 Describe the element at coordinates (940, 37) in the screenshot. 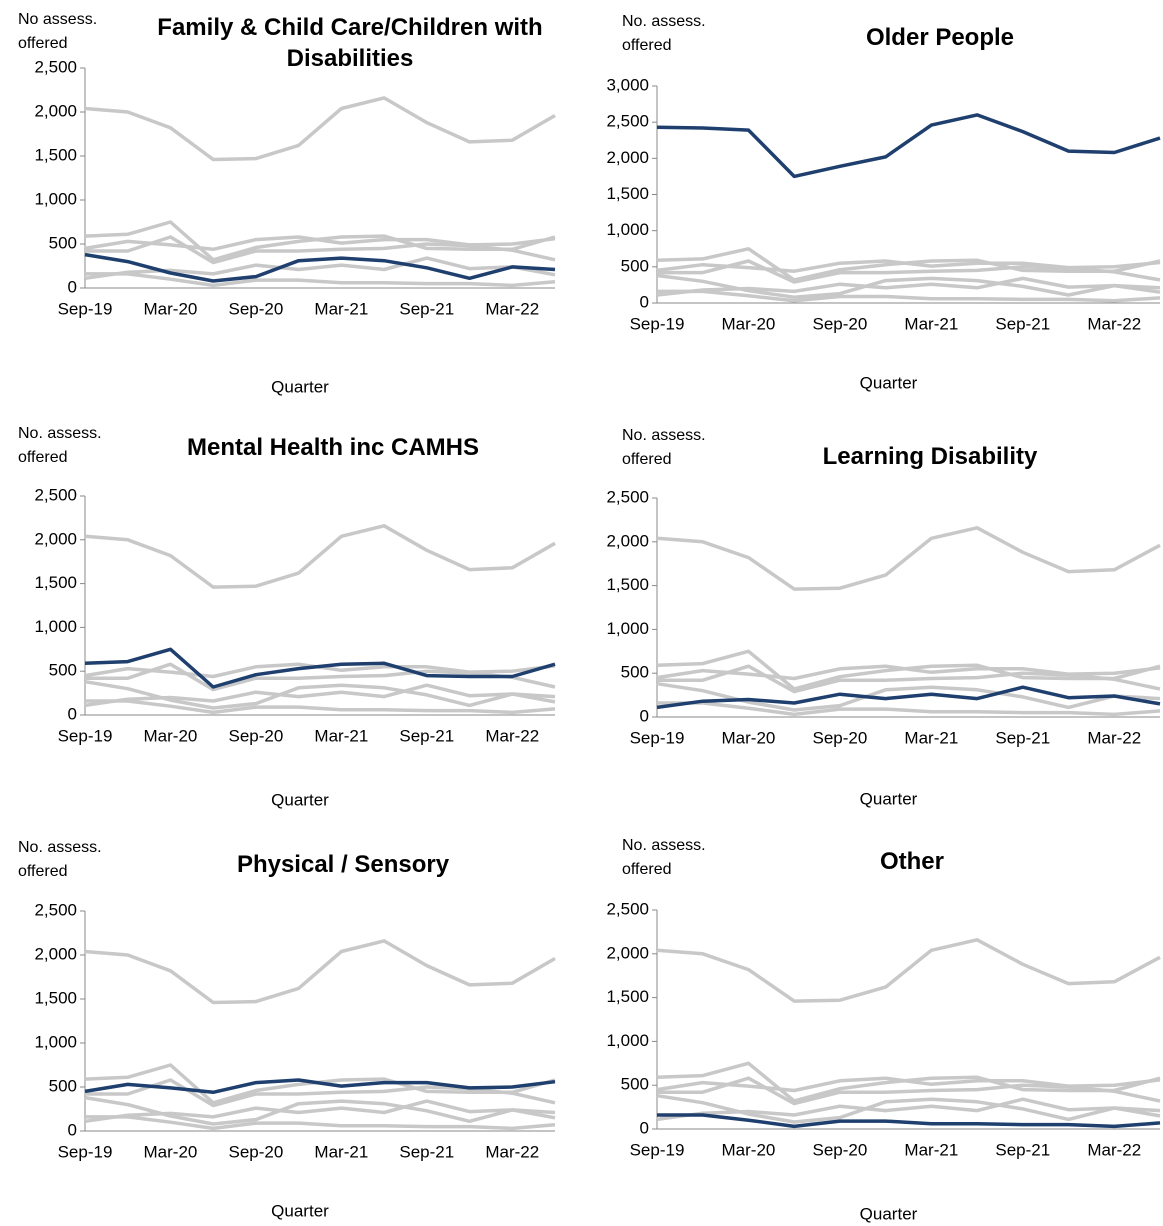

I see `chart-title: Older People` at that location.